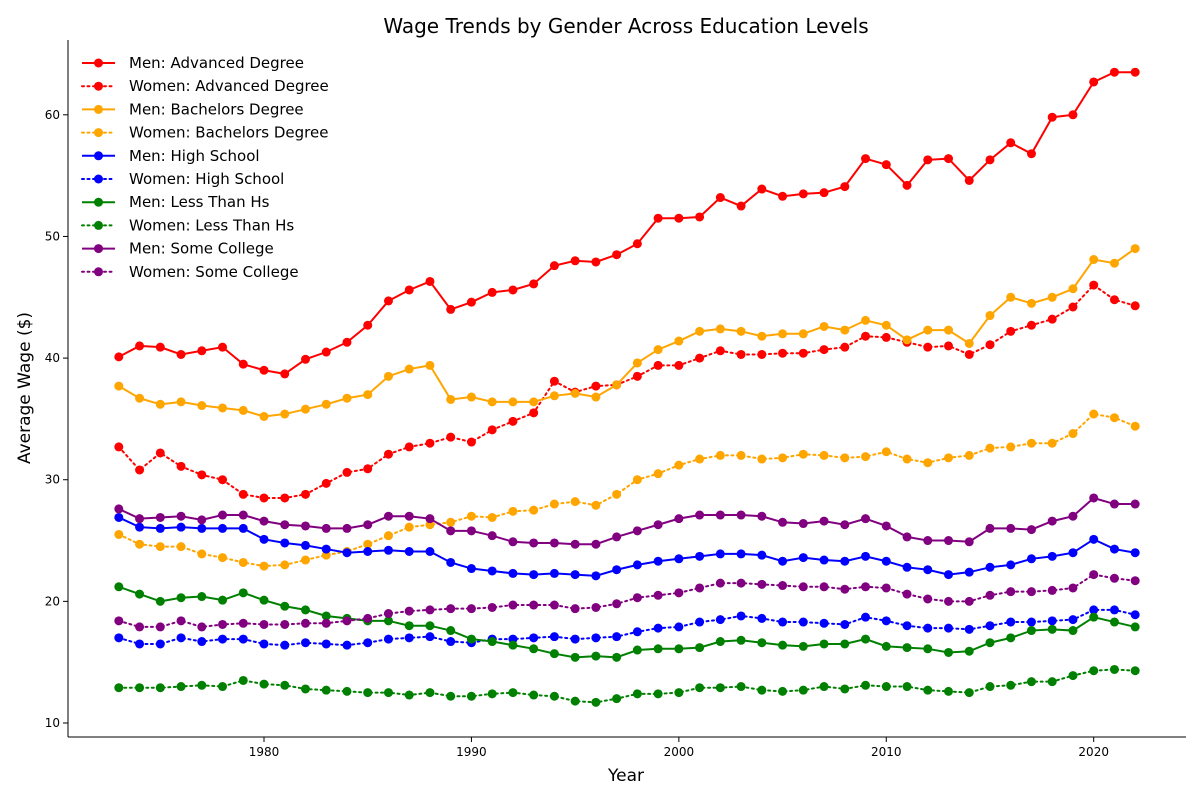  I want to click on x-tick-label: 2000, so click(679, 752).